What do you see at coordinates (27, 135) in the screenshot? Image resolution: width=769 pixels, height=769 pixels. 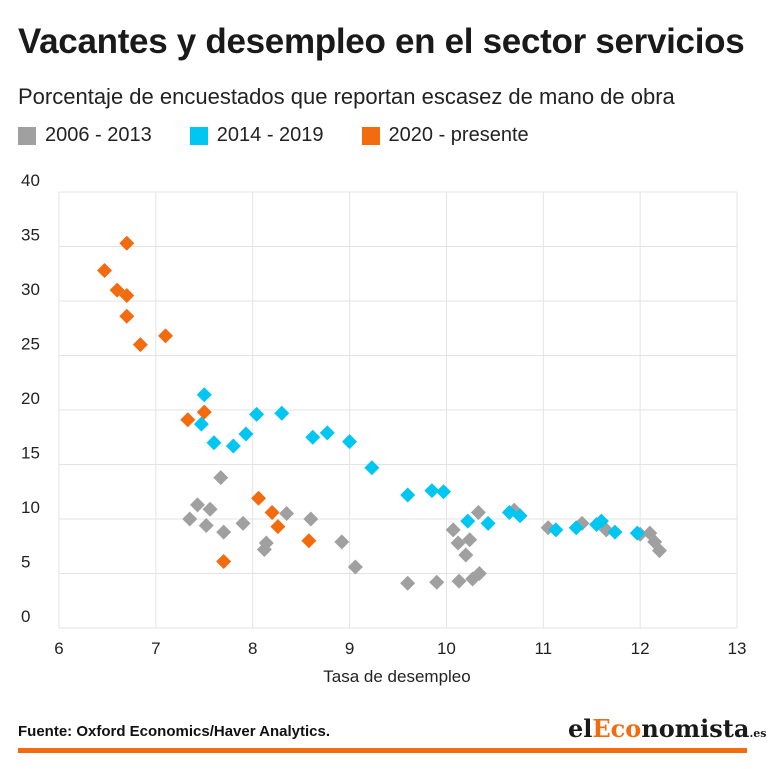 I see `legend-swatch-gray` at bounding box center [27, 135].